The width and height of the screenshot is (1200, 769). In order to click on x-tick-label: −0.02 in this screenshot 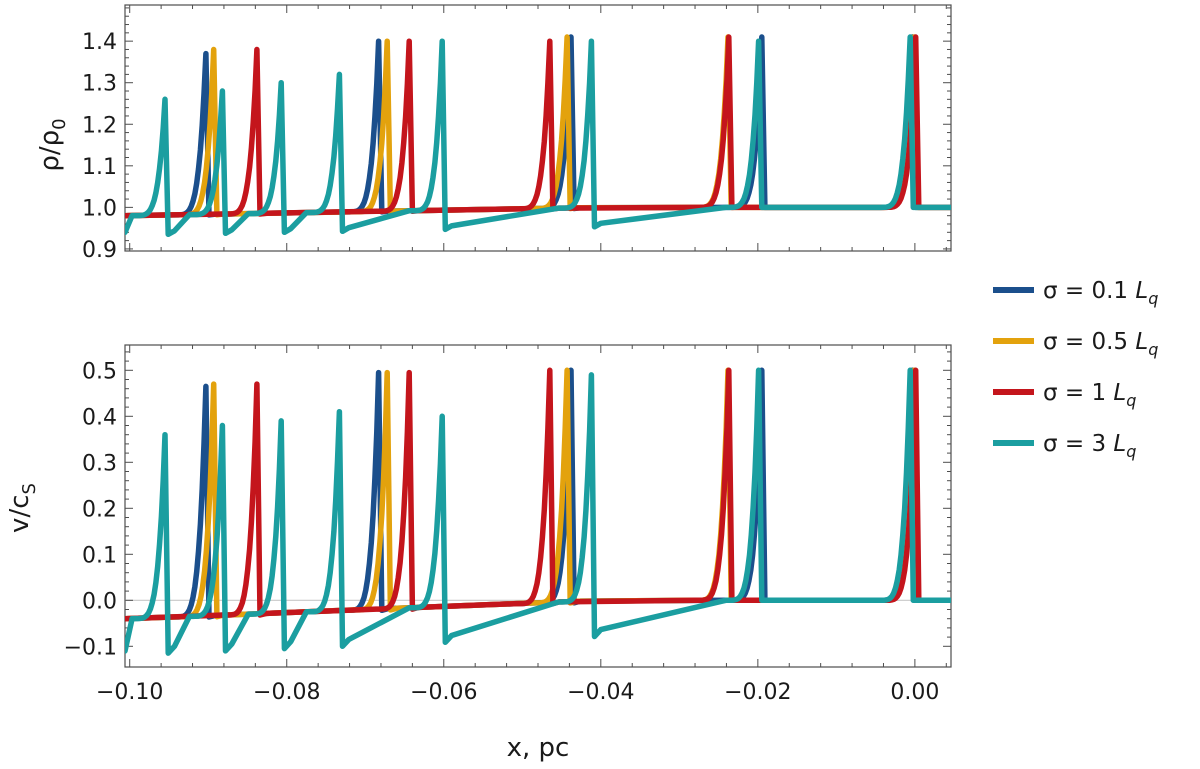, I will do `click(757, 692)`.